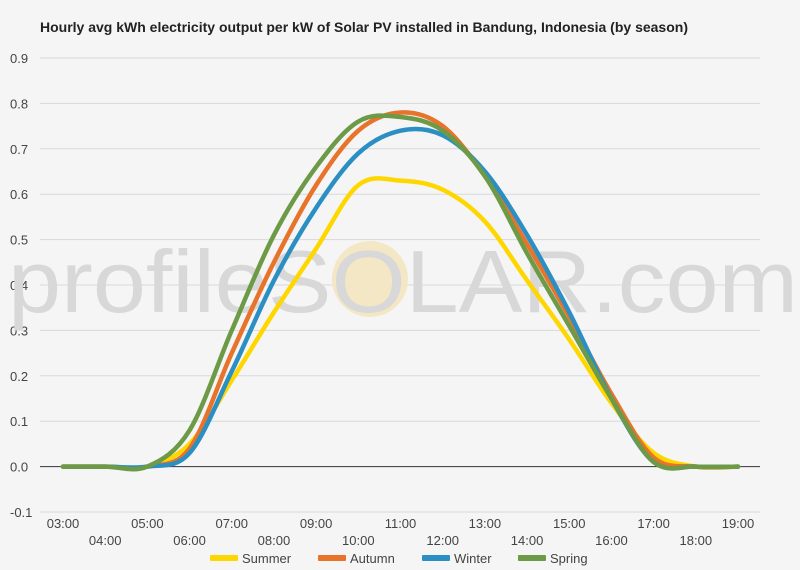 Image resolution: width=800 pixels, height=570 pixels. Describe the element at coordinates (527, 540) in the screenshot. I see `x-tick-label: 14:00` at that location.